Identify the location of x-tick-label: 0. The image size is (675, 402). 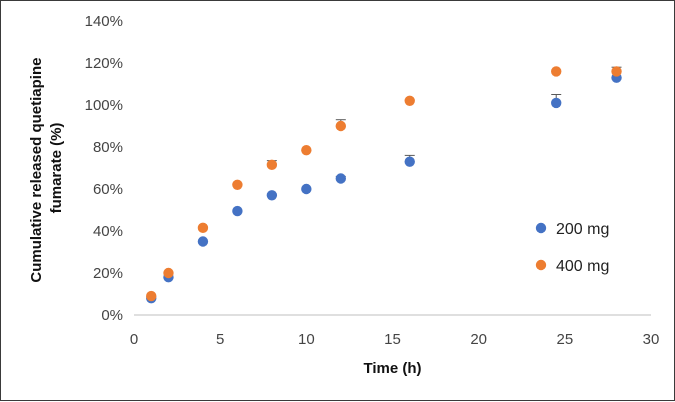
(134, 339).